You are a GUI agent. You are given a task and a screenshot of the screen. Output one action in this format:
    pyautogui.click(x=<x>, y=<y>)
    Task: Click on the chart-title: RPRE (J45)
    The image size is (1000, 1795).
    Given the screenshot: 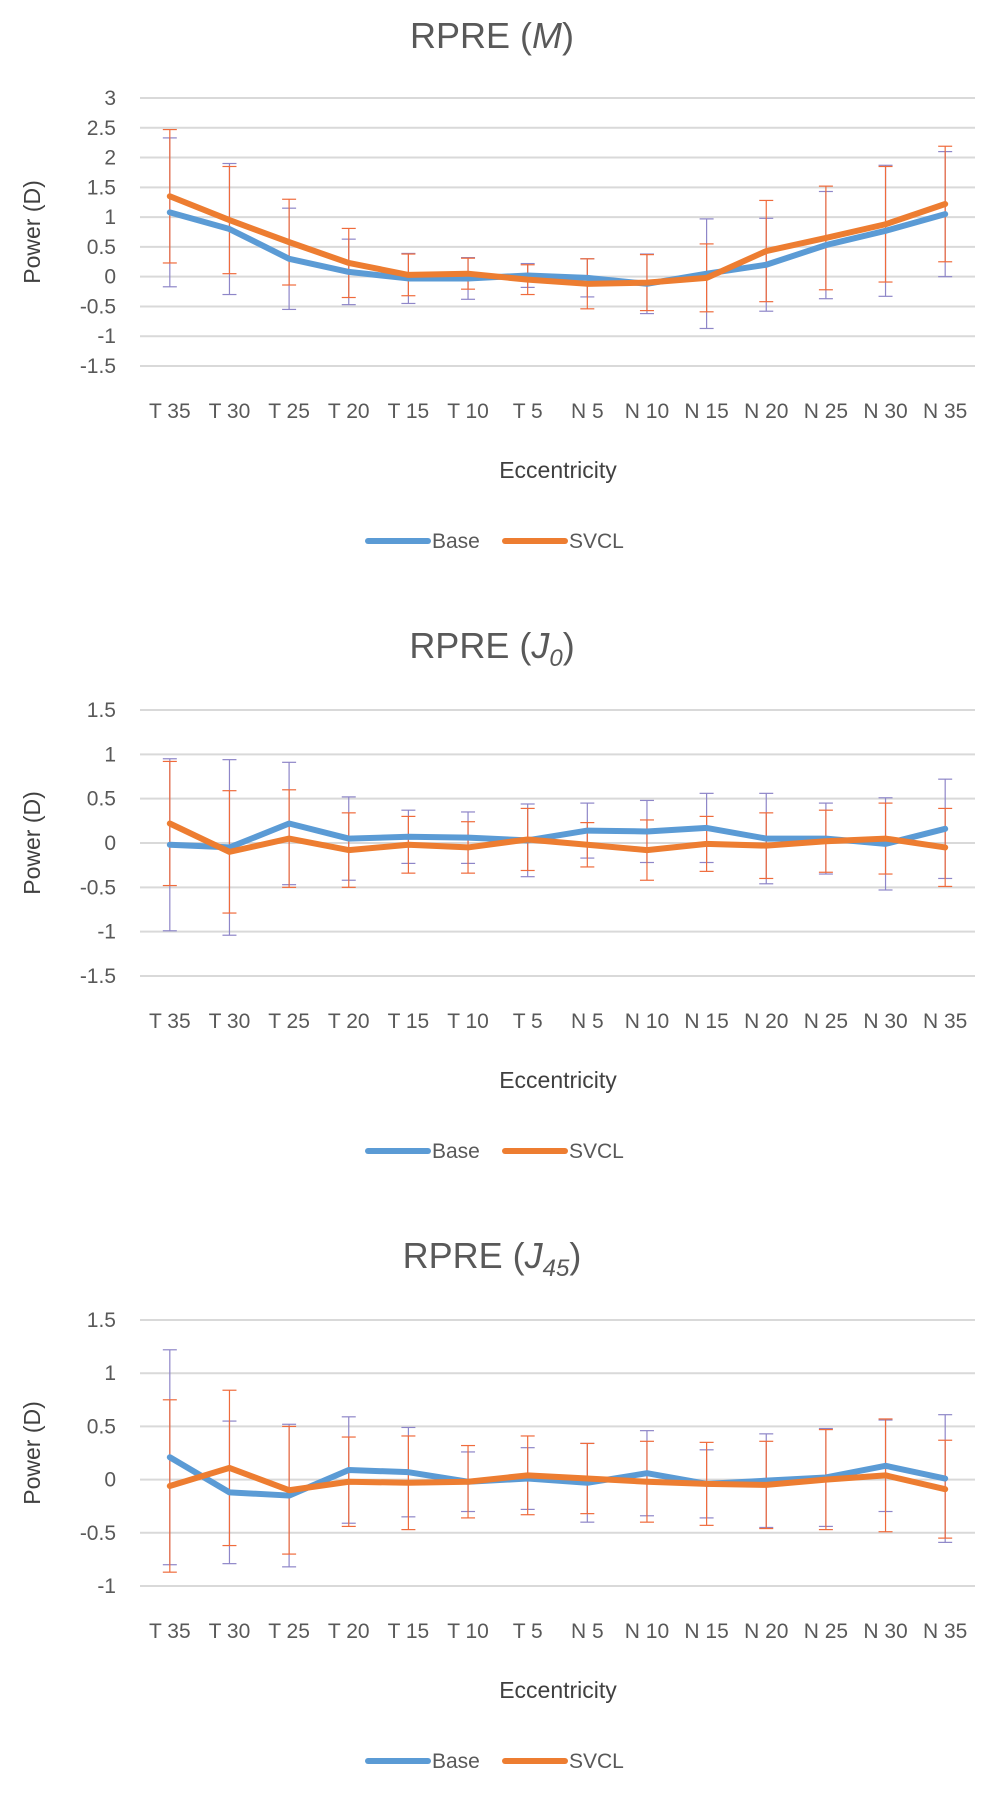 What is the action you would take?
    pyautogui.click(x=492, y=1258)
    